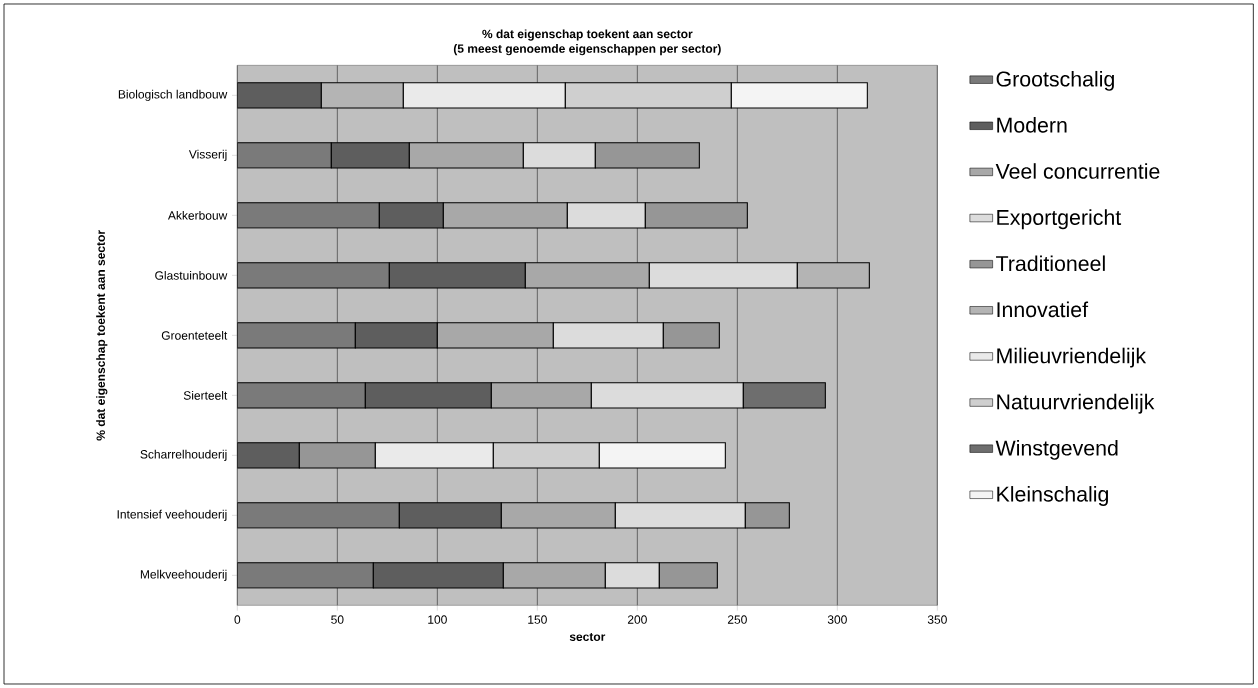  What do you see at coordinates (637, 619) in the screenshot?
I see `x-tick-label: 200` at bounding box center [637, 619].